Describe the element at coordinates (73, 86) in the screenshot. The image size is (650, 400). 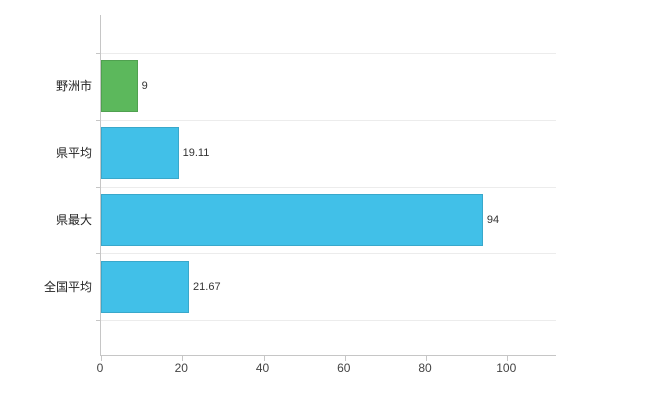
I see `category-label: 野洲市` at that location.